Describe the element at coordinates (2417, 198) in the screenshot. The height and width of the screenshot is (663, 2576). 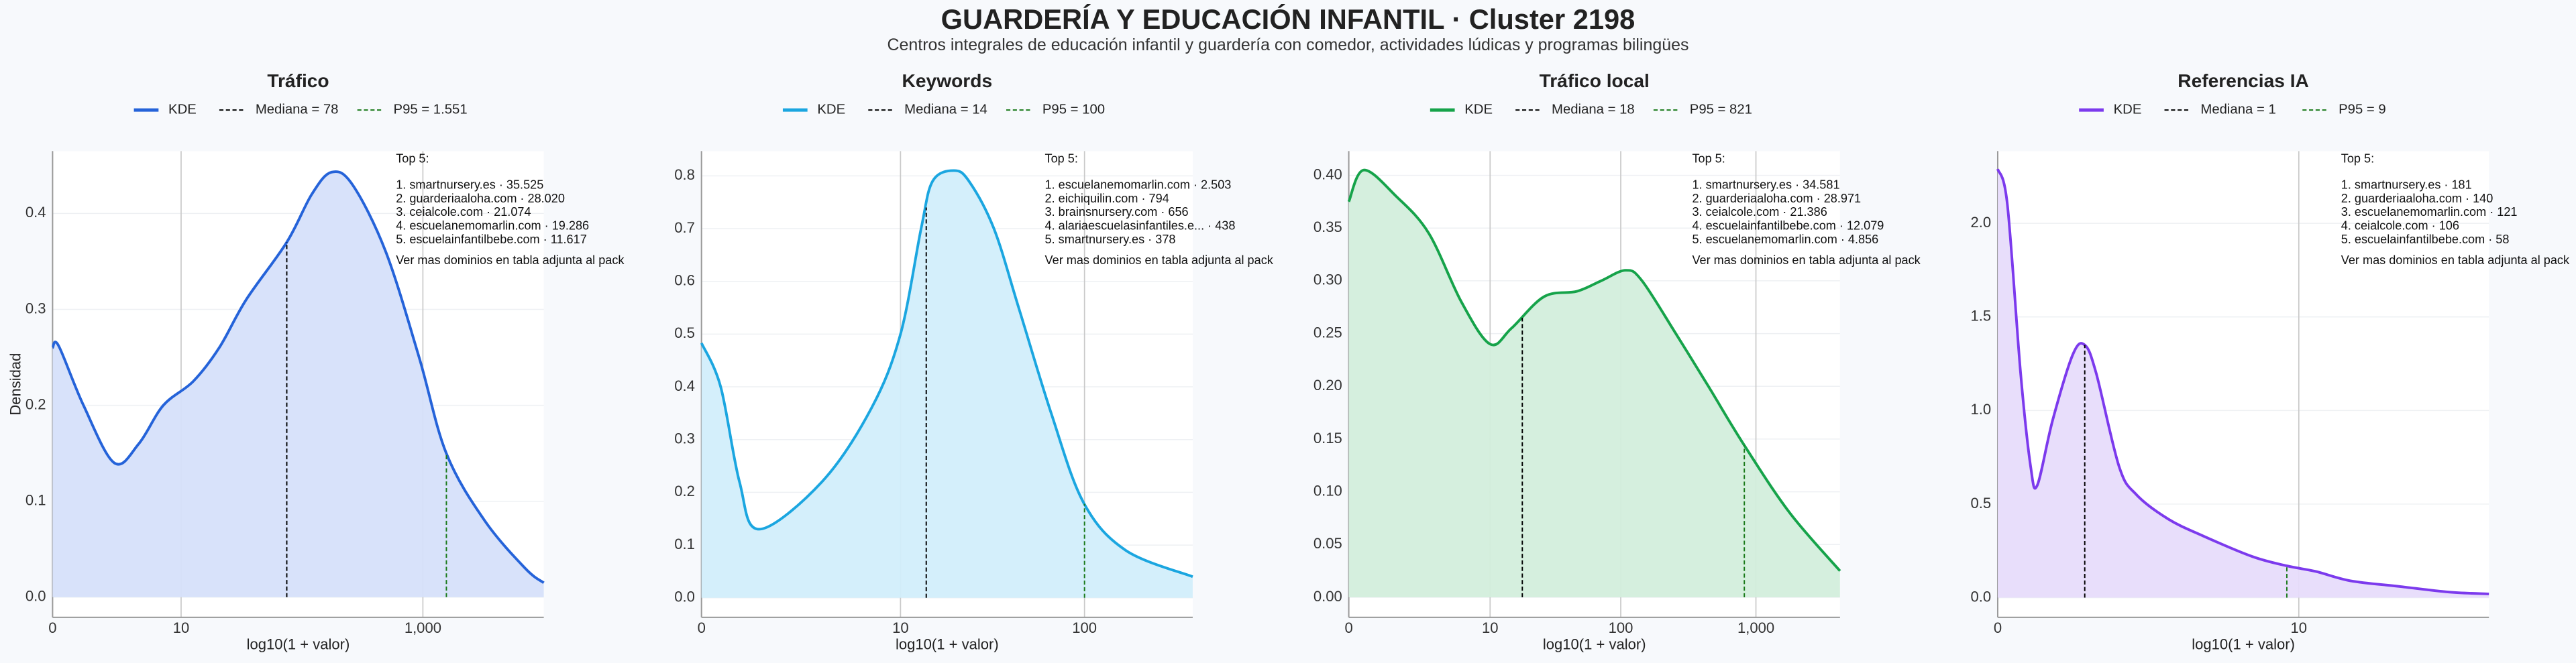
I see `annotation-line: 2. guarderiaaloha.com · 140` at that location.